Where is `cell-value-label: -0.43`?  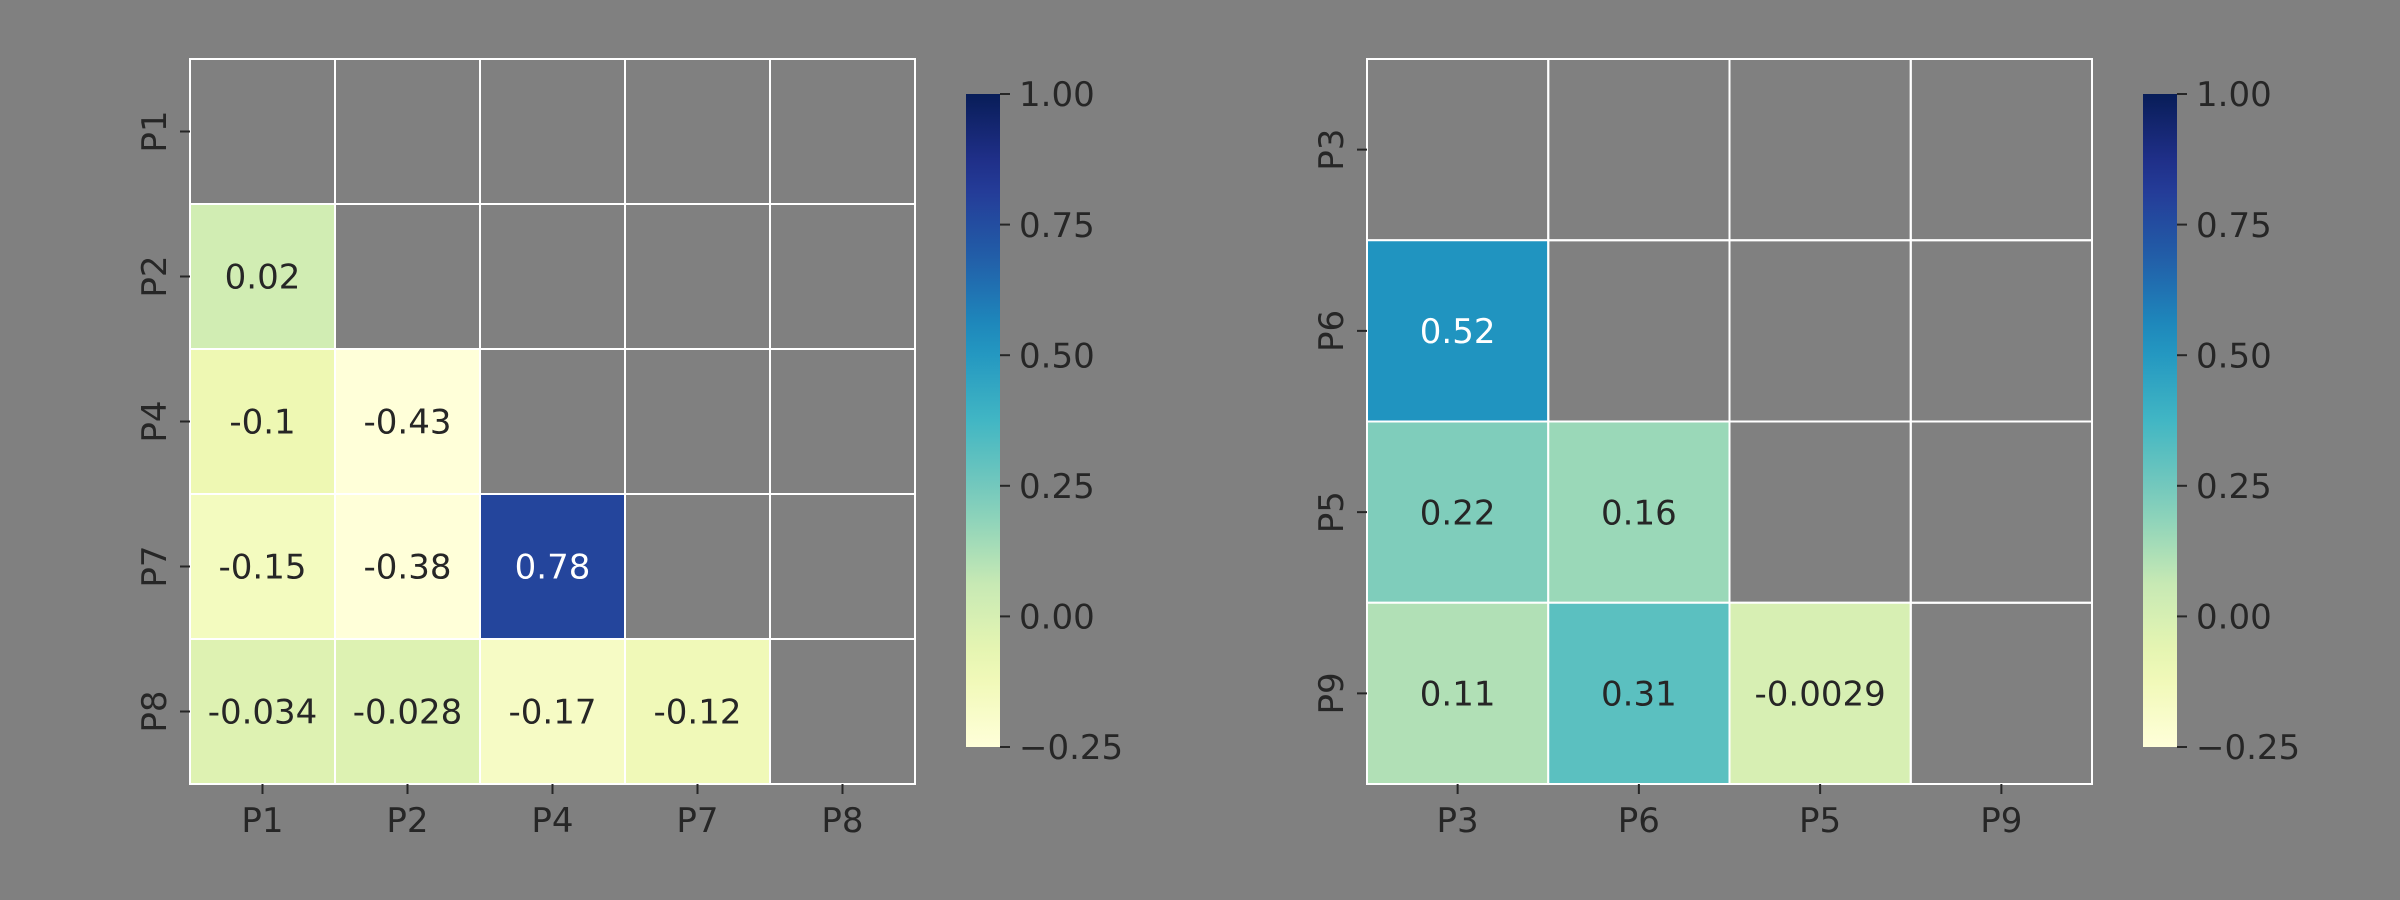
cell-value-label: -0.43 is located at coordinates (408, 423).